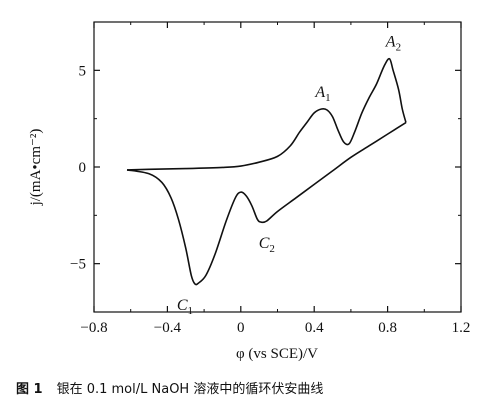 The width and height of the screenshot is (500, 414). Describe the element at coordinates (322, 94) in the screenshot. I see `peak-label-a1: A1` at that location.